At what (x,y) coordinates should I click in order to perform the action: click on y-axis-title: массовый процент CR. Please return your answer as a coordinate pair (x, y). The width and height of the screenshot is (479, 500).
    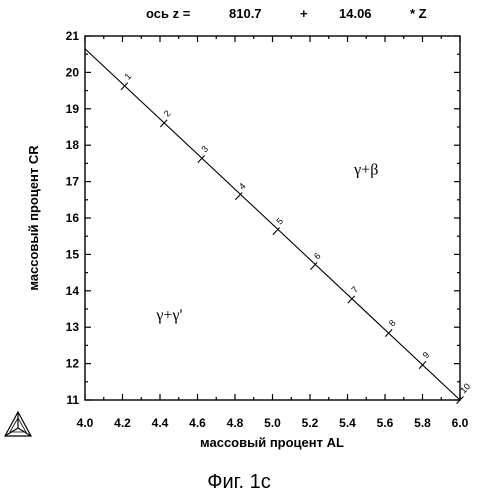
    Looking at the image, I should click on (33, 218).